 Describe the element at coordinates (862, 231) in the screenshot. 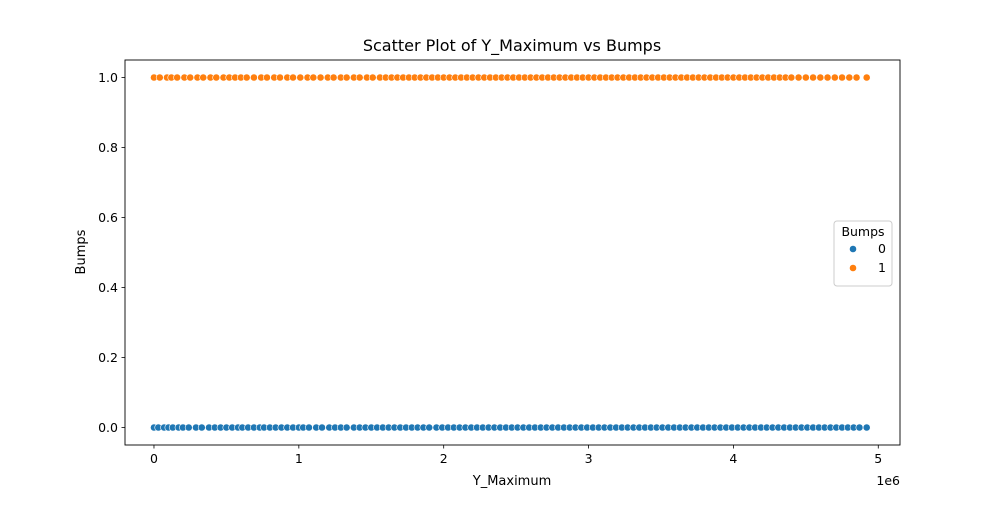

I see `legend-title: Bumps` at that location.